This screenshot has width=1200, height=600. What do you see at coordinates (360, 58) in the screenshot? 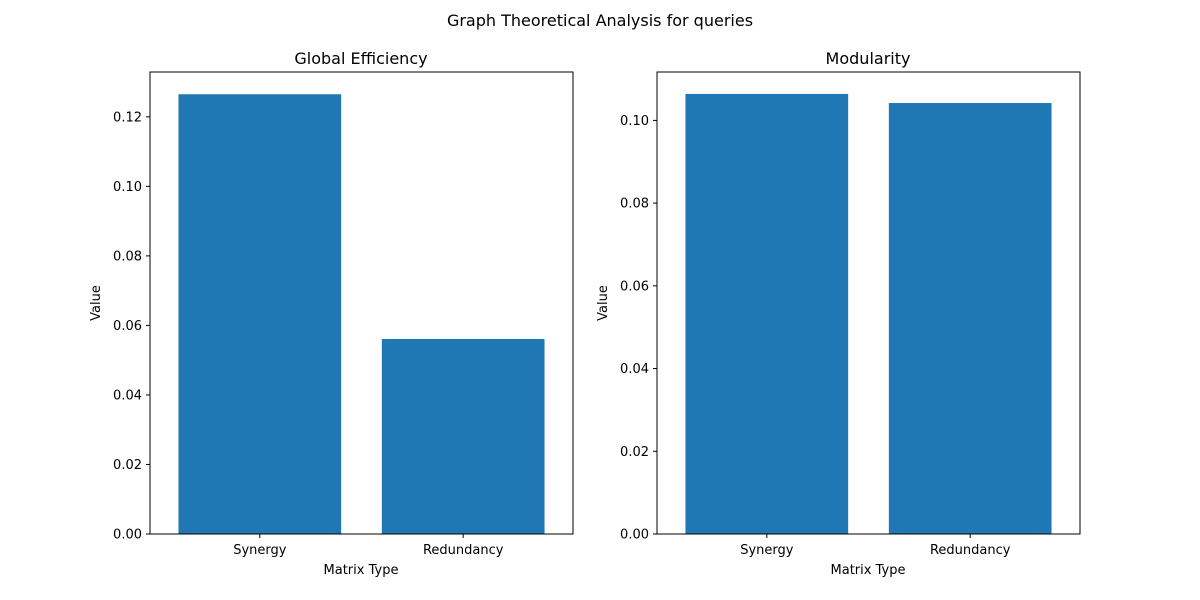
I see `chart-title: Global Efficiency` at bounding box center [360, 58].